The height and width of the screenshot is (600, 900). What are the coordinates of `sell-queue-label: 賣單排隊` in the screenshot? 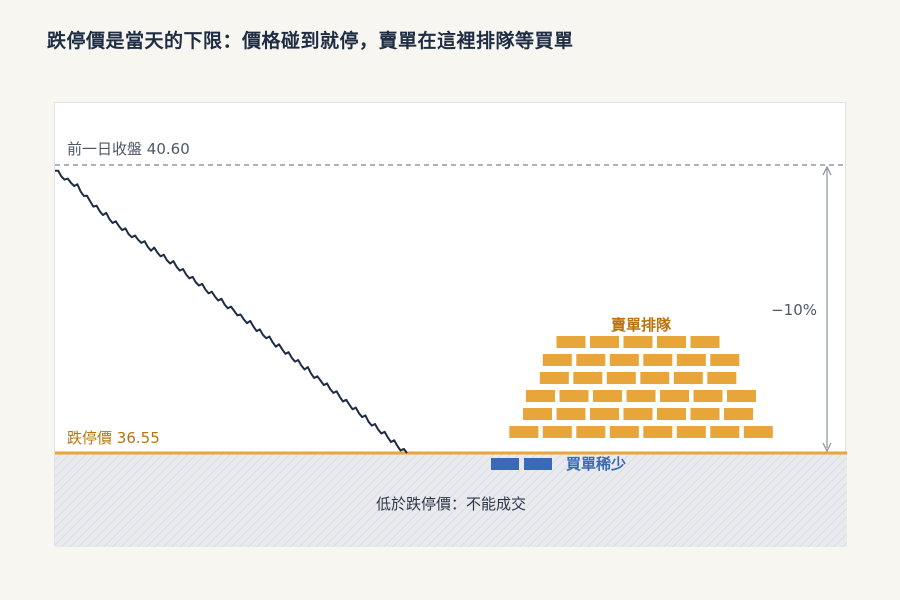 It's located at (641, 325).